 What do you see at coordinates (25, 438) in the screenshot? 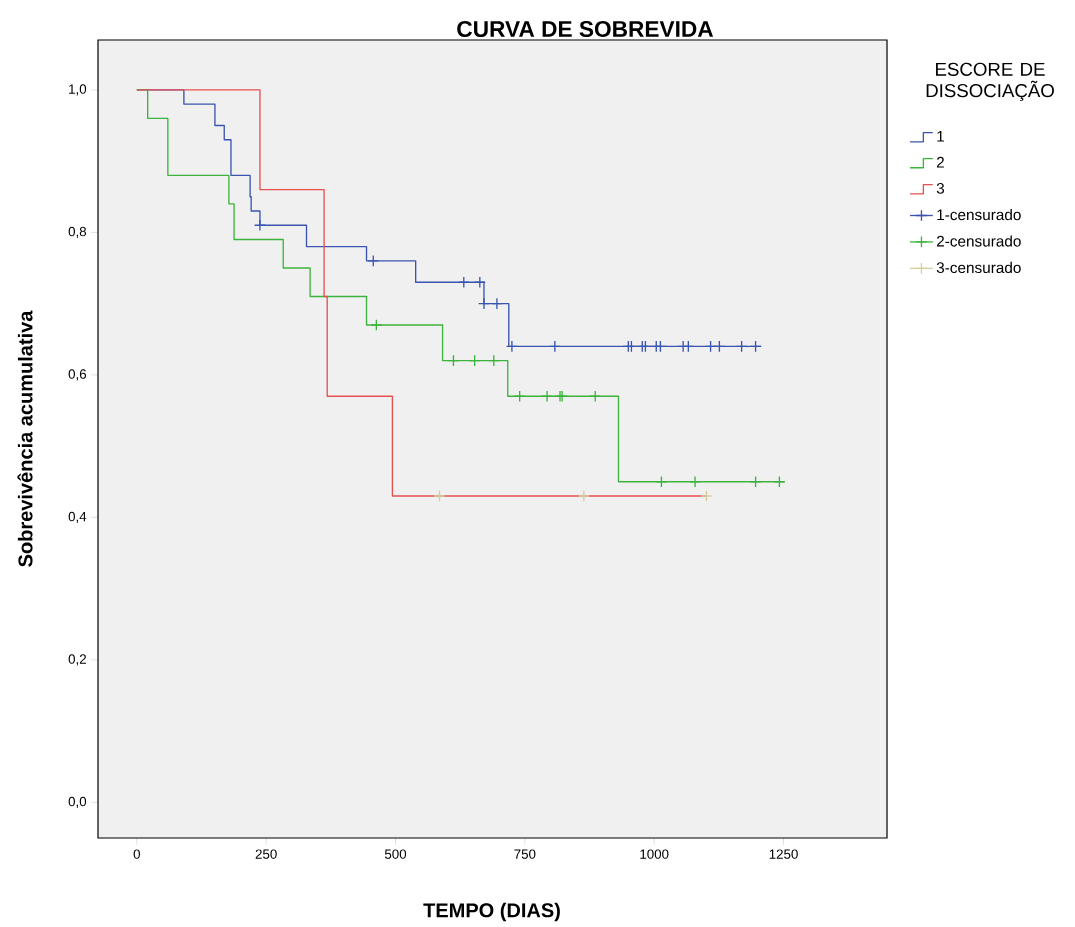
I see `y-axis-title: Sobrevivência acumulativa` at bounding box center [25, 438].